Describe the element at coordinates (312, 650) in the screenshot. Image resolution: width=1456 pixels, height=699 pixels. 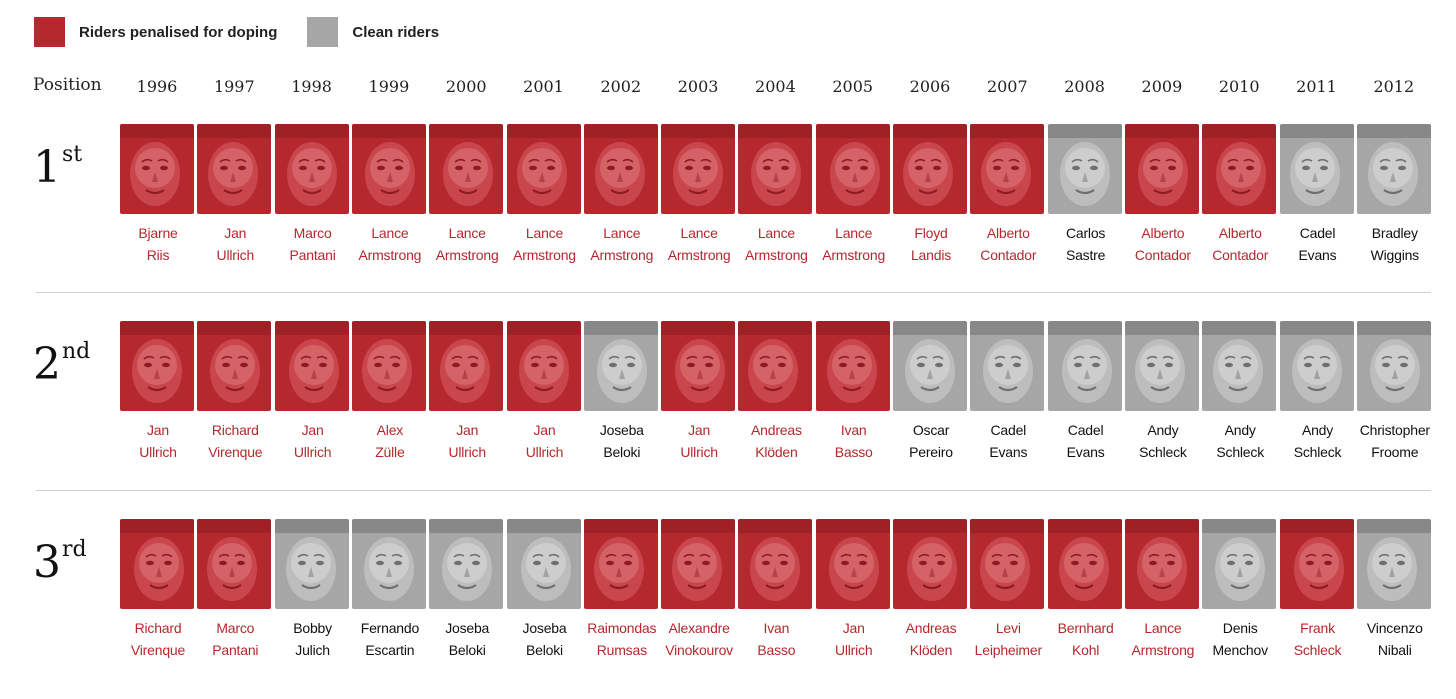
I see `rider-last-name: Julich` at that location.